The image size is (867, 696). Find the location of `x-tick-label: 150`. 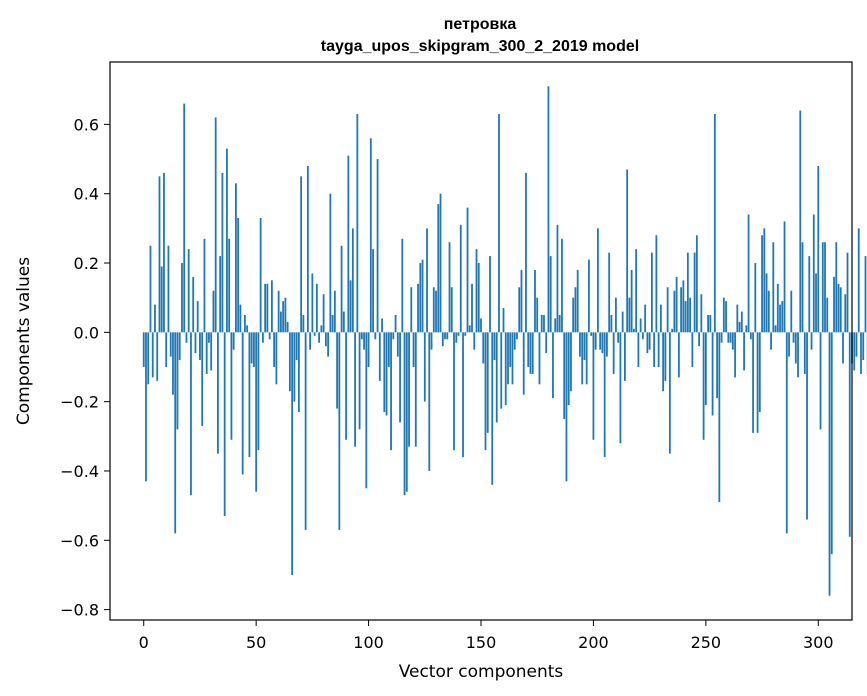

x-tick-label: 150 is located at coordinates (481, 642).